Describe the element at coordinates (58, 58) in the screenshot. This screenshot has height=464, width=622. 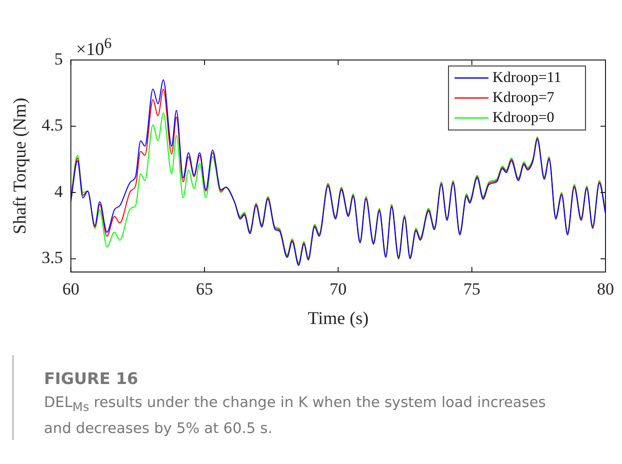
I see `y-tick-label: 5` at that location.